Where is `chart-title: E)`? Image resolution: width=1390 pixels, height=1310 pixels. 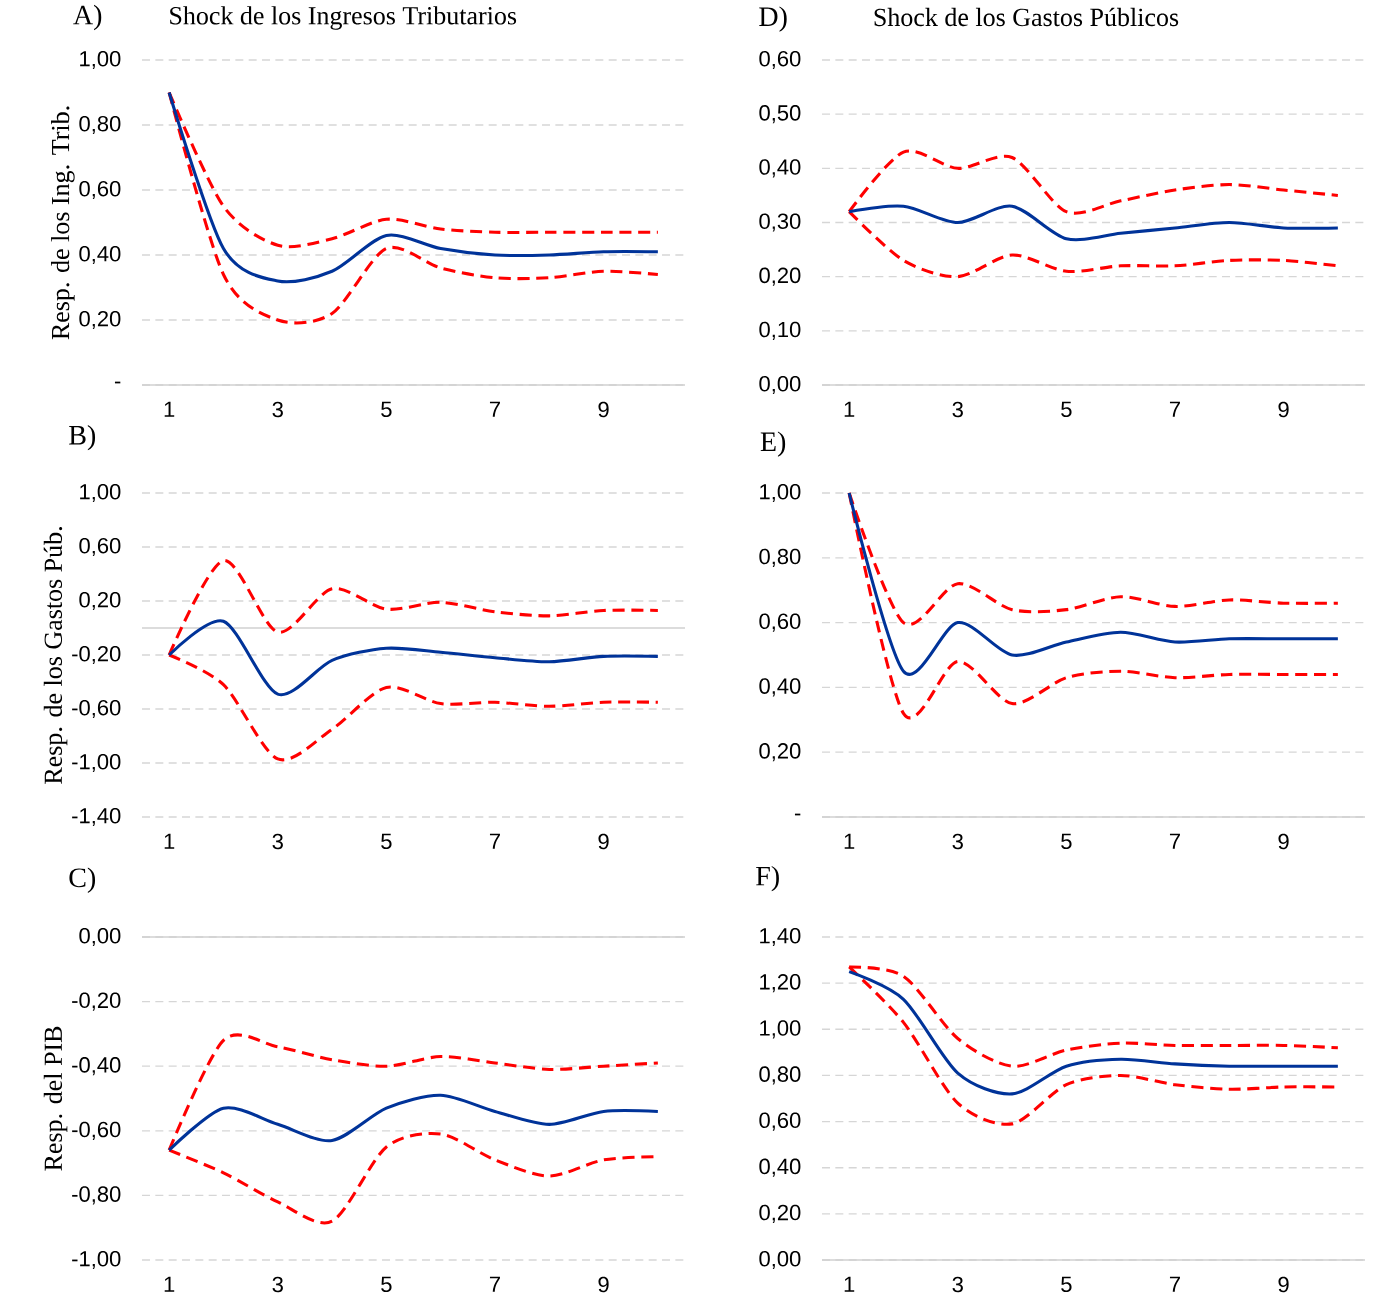 chart-title: E) is located at coordinates (773, 444).